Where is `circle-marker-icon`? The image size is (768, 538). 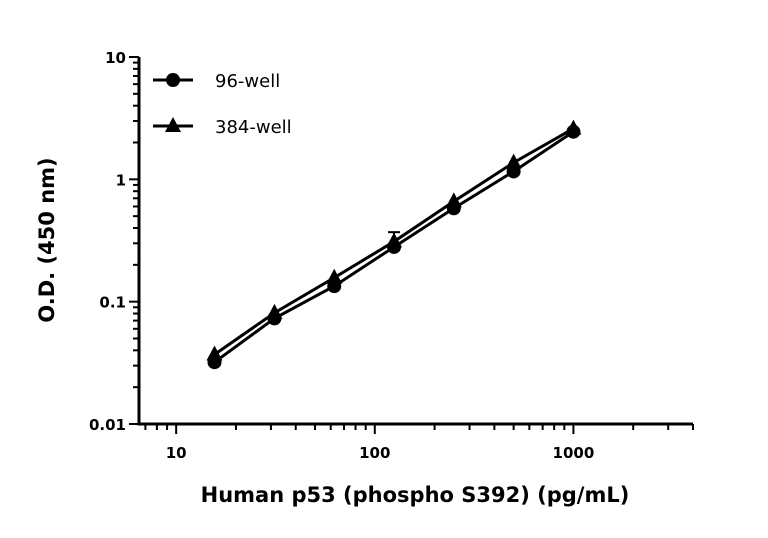 circle-marker-icon is located at coordinates (173, 80).